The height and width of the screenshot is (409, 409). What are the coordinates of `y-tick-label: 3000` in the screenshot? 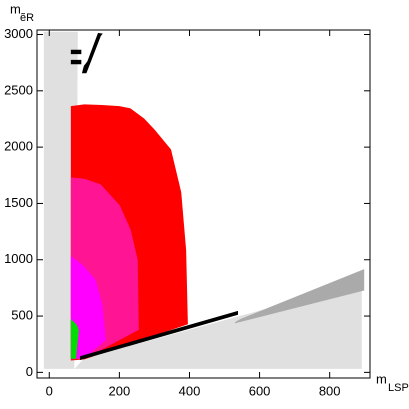 It's located at (18, 33).